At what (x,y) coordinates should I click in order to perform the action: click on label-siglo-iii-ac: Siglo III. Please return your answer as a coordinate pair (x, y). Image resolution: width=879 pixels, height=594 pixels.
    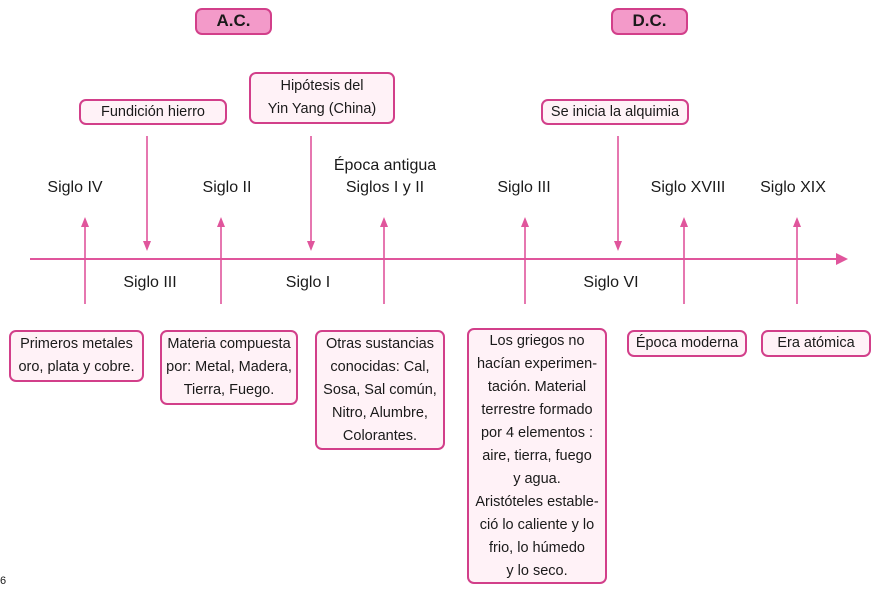
    Looking at the image, I should click on (150, 282).